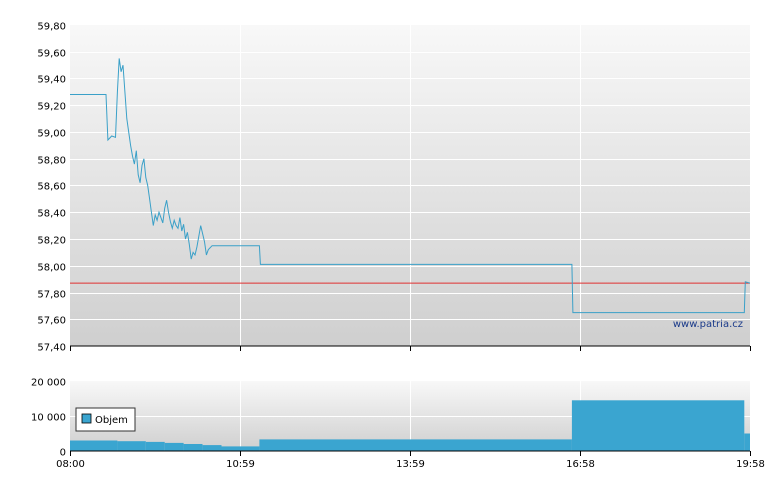  Describe the element at coordinates (708, 324) in the screenshot. I see `watermark: www.patria.cz` at that location.